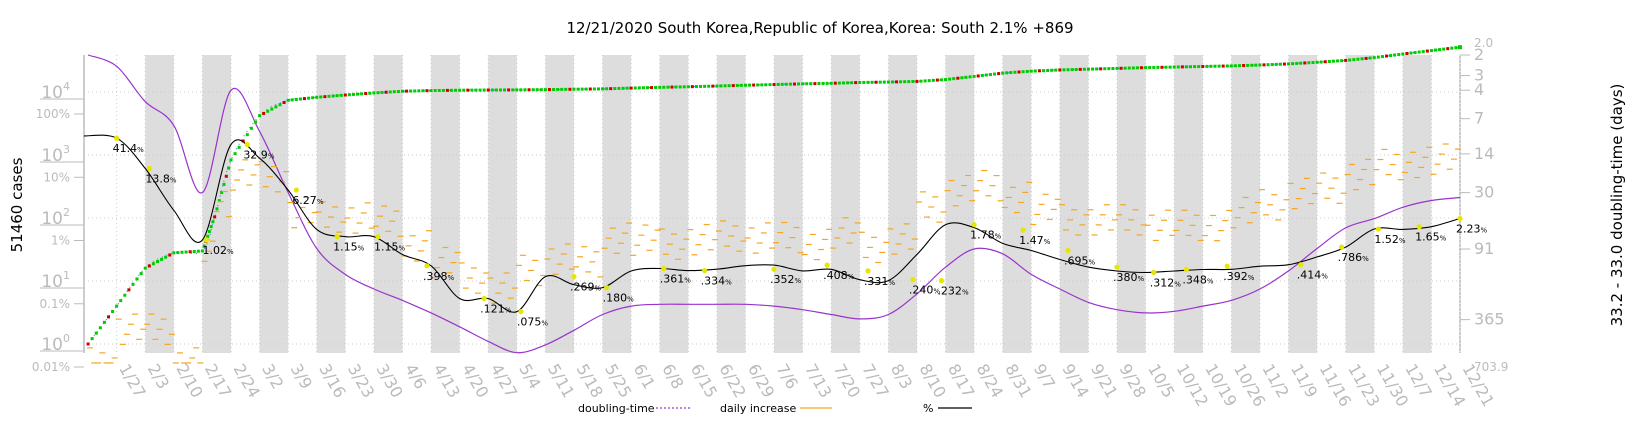 The width and height of the screenshot is (1640, 444). I want to click on percent-label: .398%, so click(439, 276).